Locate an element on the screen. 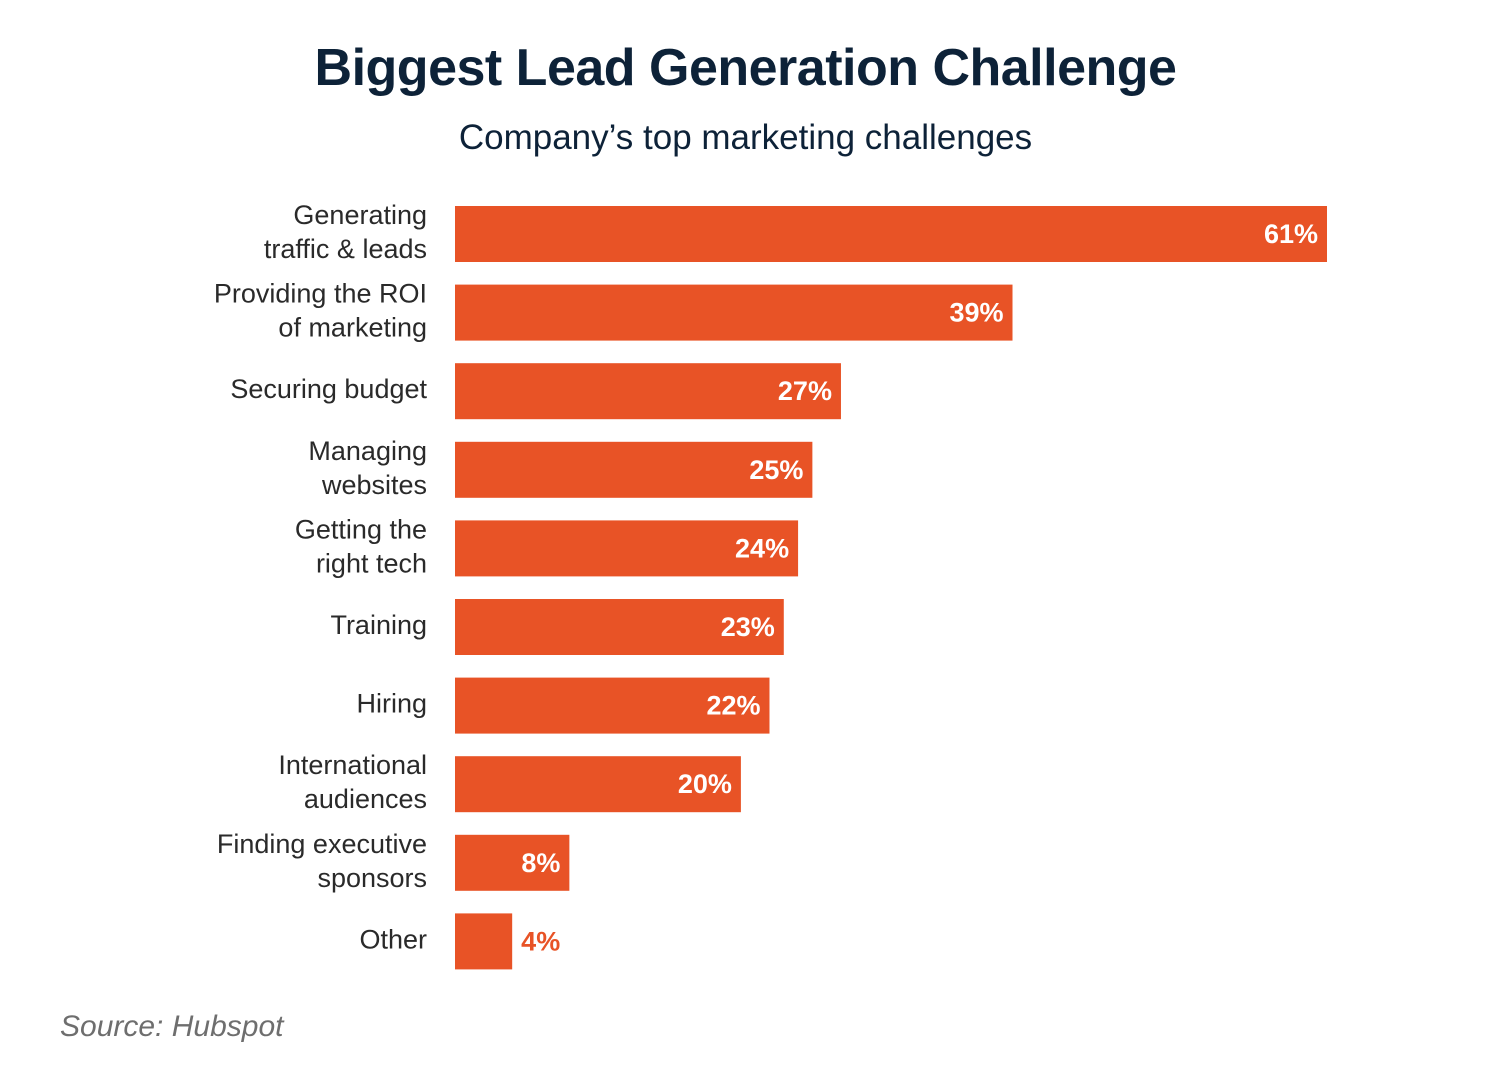 The width and height of the screenshot is (1509, 1073). category-label-line: Hiring is located at coordinates (391, 704).